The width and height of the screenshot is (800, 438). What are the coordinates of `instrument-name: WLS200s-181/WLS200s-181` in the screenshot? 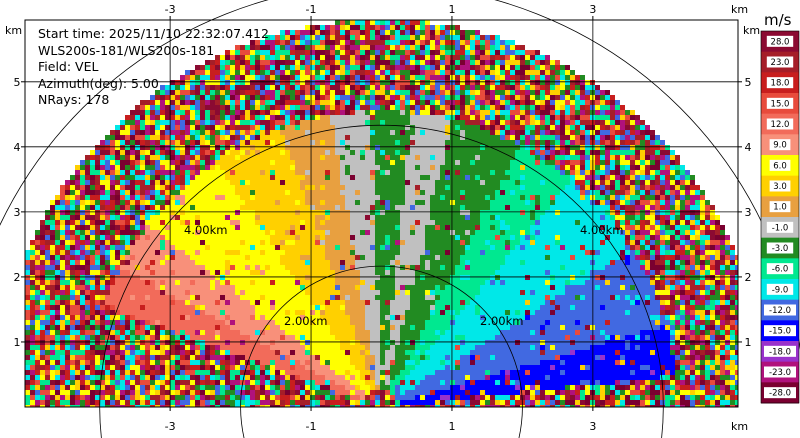 It's located at (126, 50).